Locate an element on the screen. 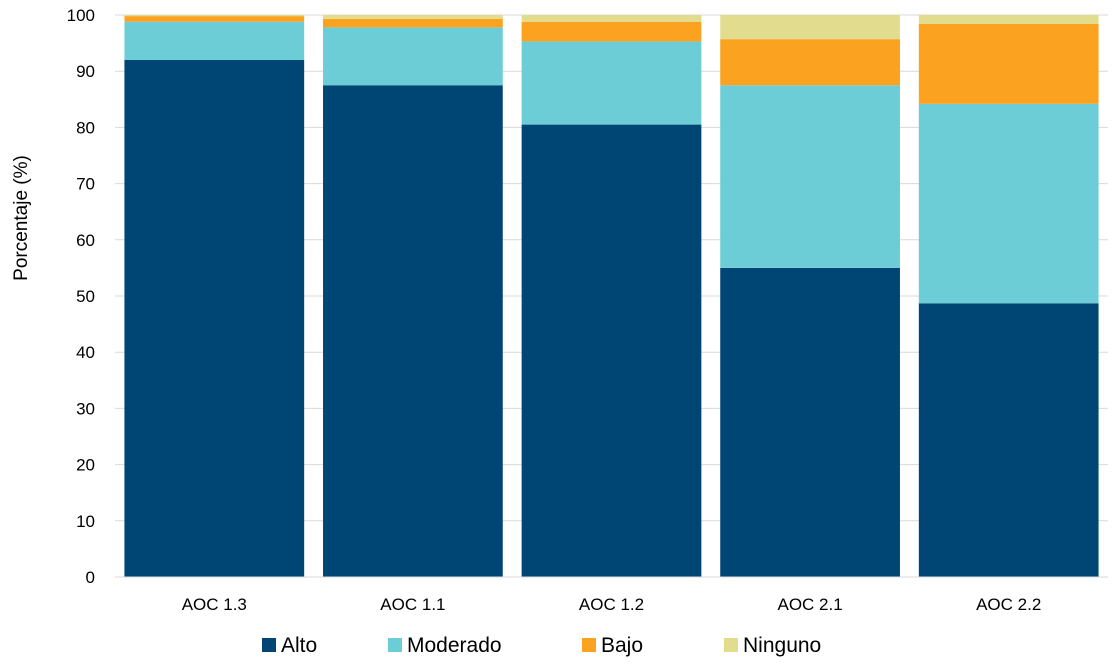  y-tick-label: 90 is located at coordinates (85, 71).